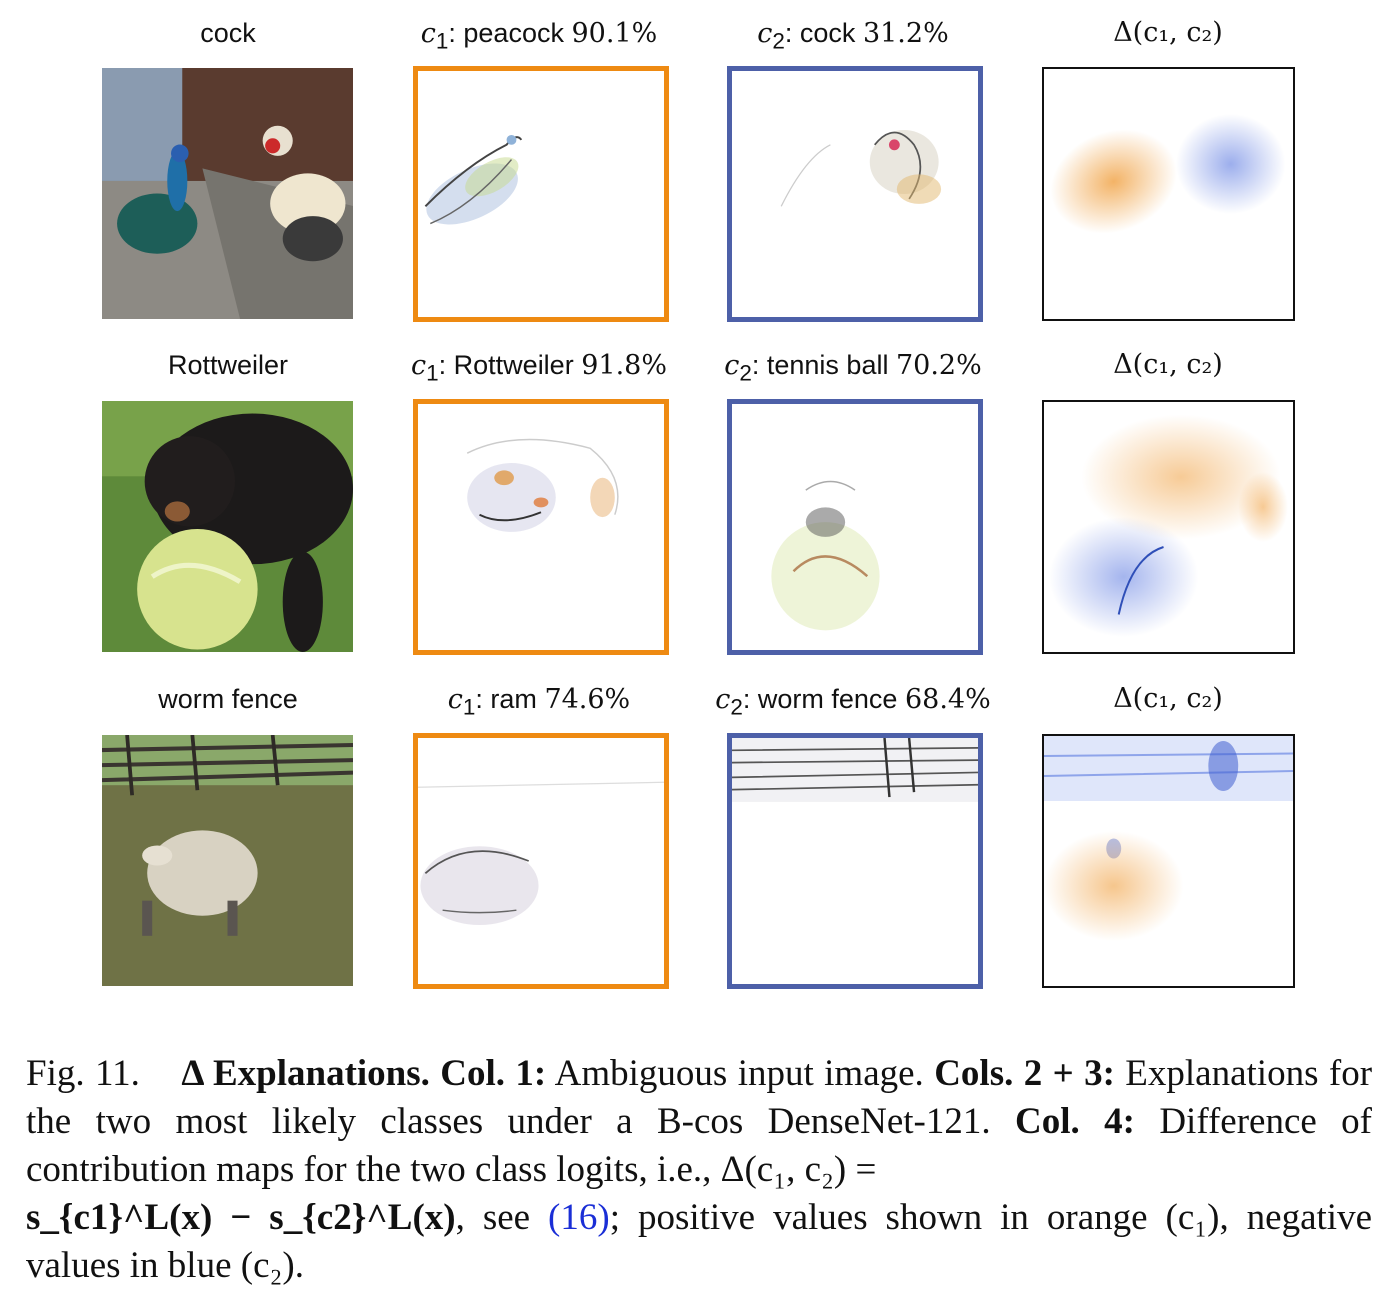 Image resolution: width=1391 pixels, height=1316 pixels. Describe the element at coordinates (539, 702) in the screenshot. I see `c1-label-row3: c1: ram 74.6%` at that location.